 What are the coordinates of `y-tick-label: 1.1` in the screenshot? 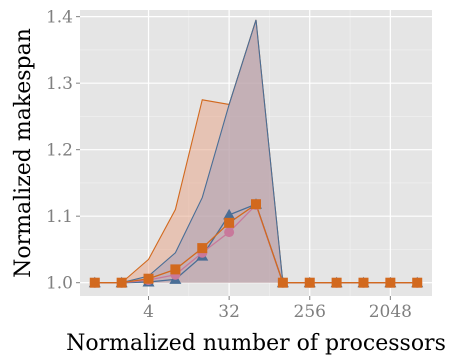 It's located at (59, 217).